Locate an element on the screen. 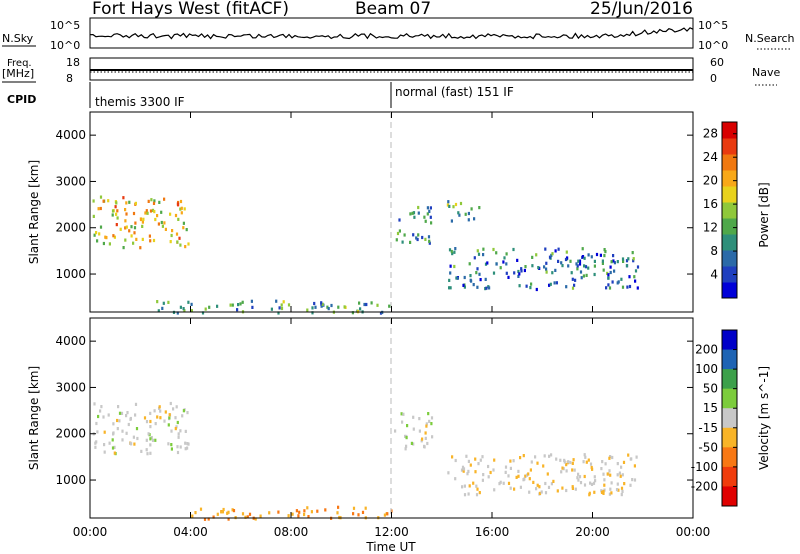 The width and height of the screenshot is (800, 554). y-tick-label: 2000 is located at coordinates (70, 434).